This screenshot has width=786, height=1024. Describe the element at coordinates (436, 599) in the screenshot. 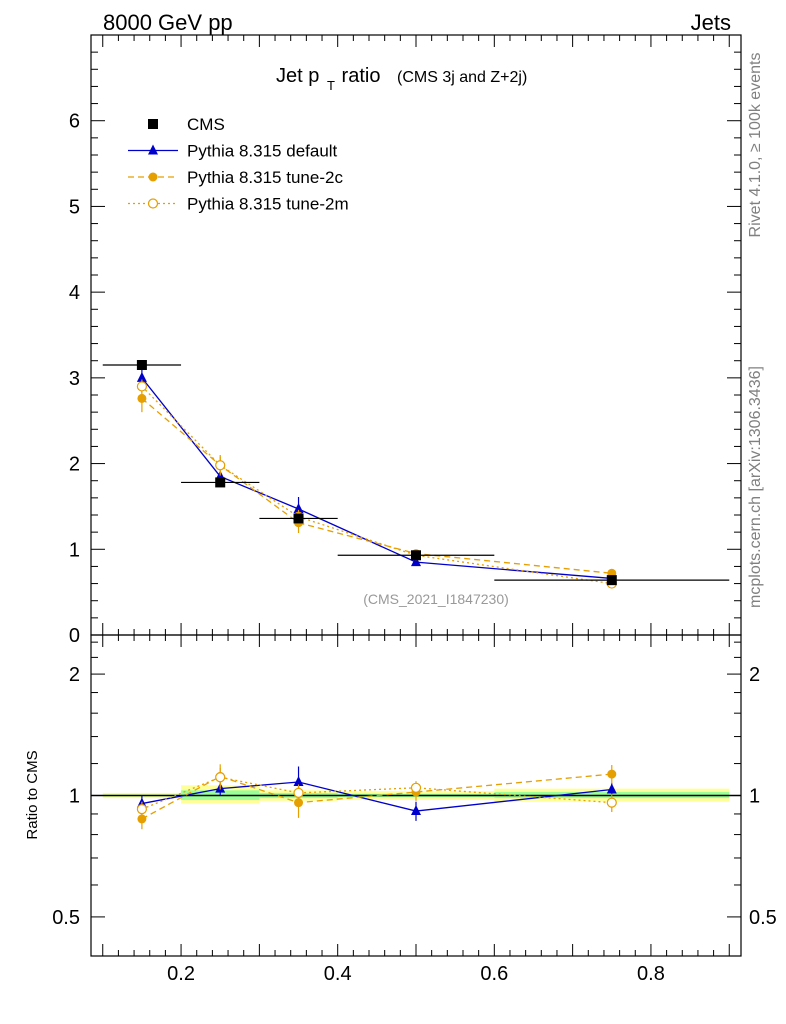

I see `watermark: (CMS_2021_I1847230)` at that location.